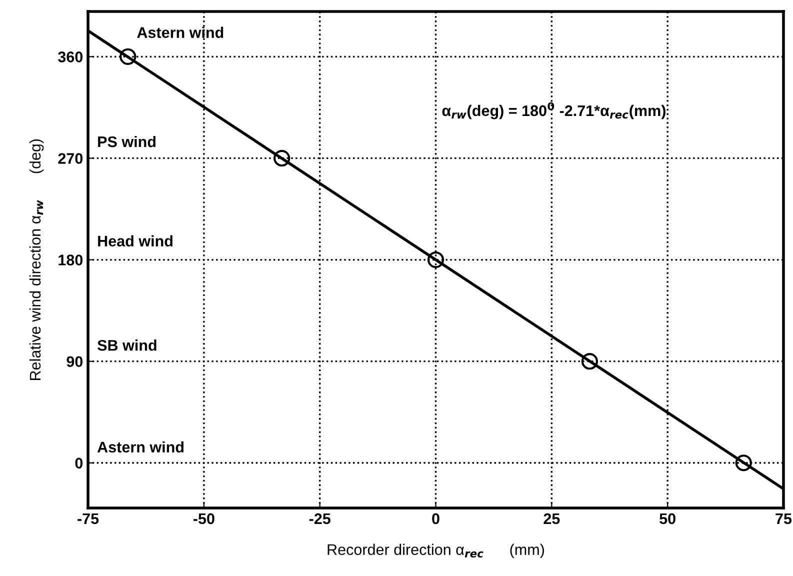  What do you see at coordinates (127, 142) in the screenshot?
I see `annotation: PS wind` at bounding box center [127, 142].